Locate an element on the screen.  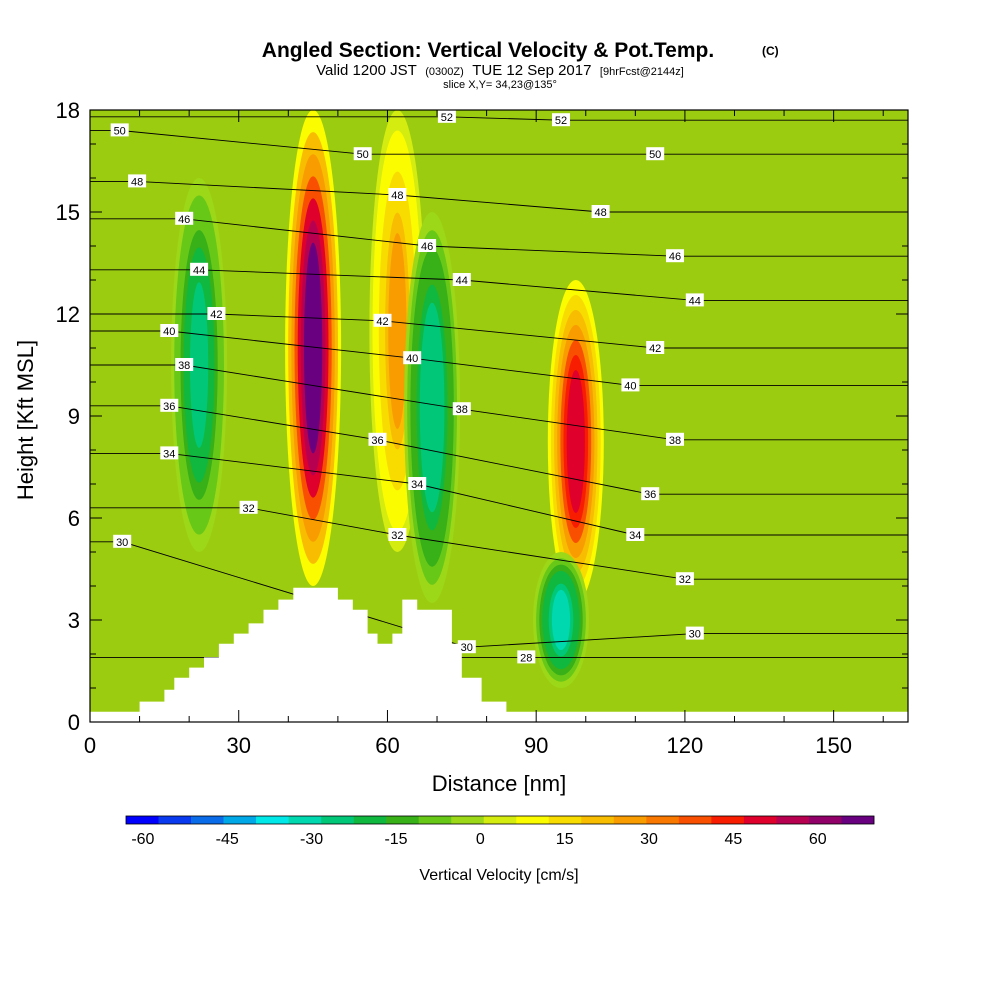
chart-slice-info: slice X,Y= 34,23@135° is located at coordinates (500, 85).